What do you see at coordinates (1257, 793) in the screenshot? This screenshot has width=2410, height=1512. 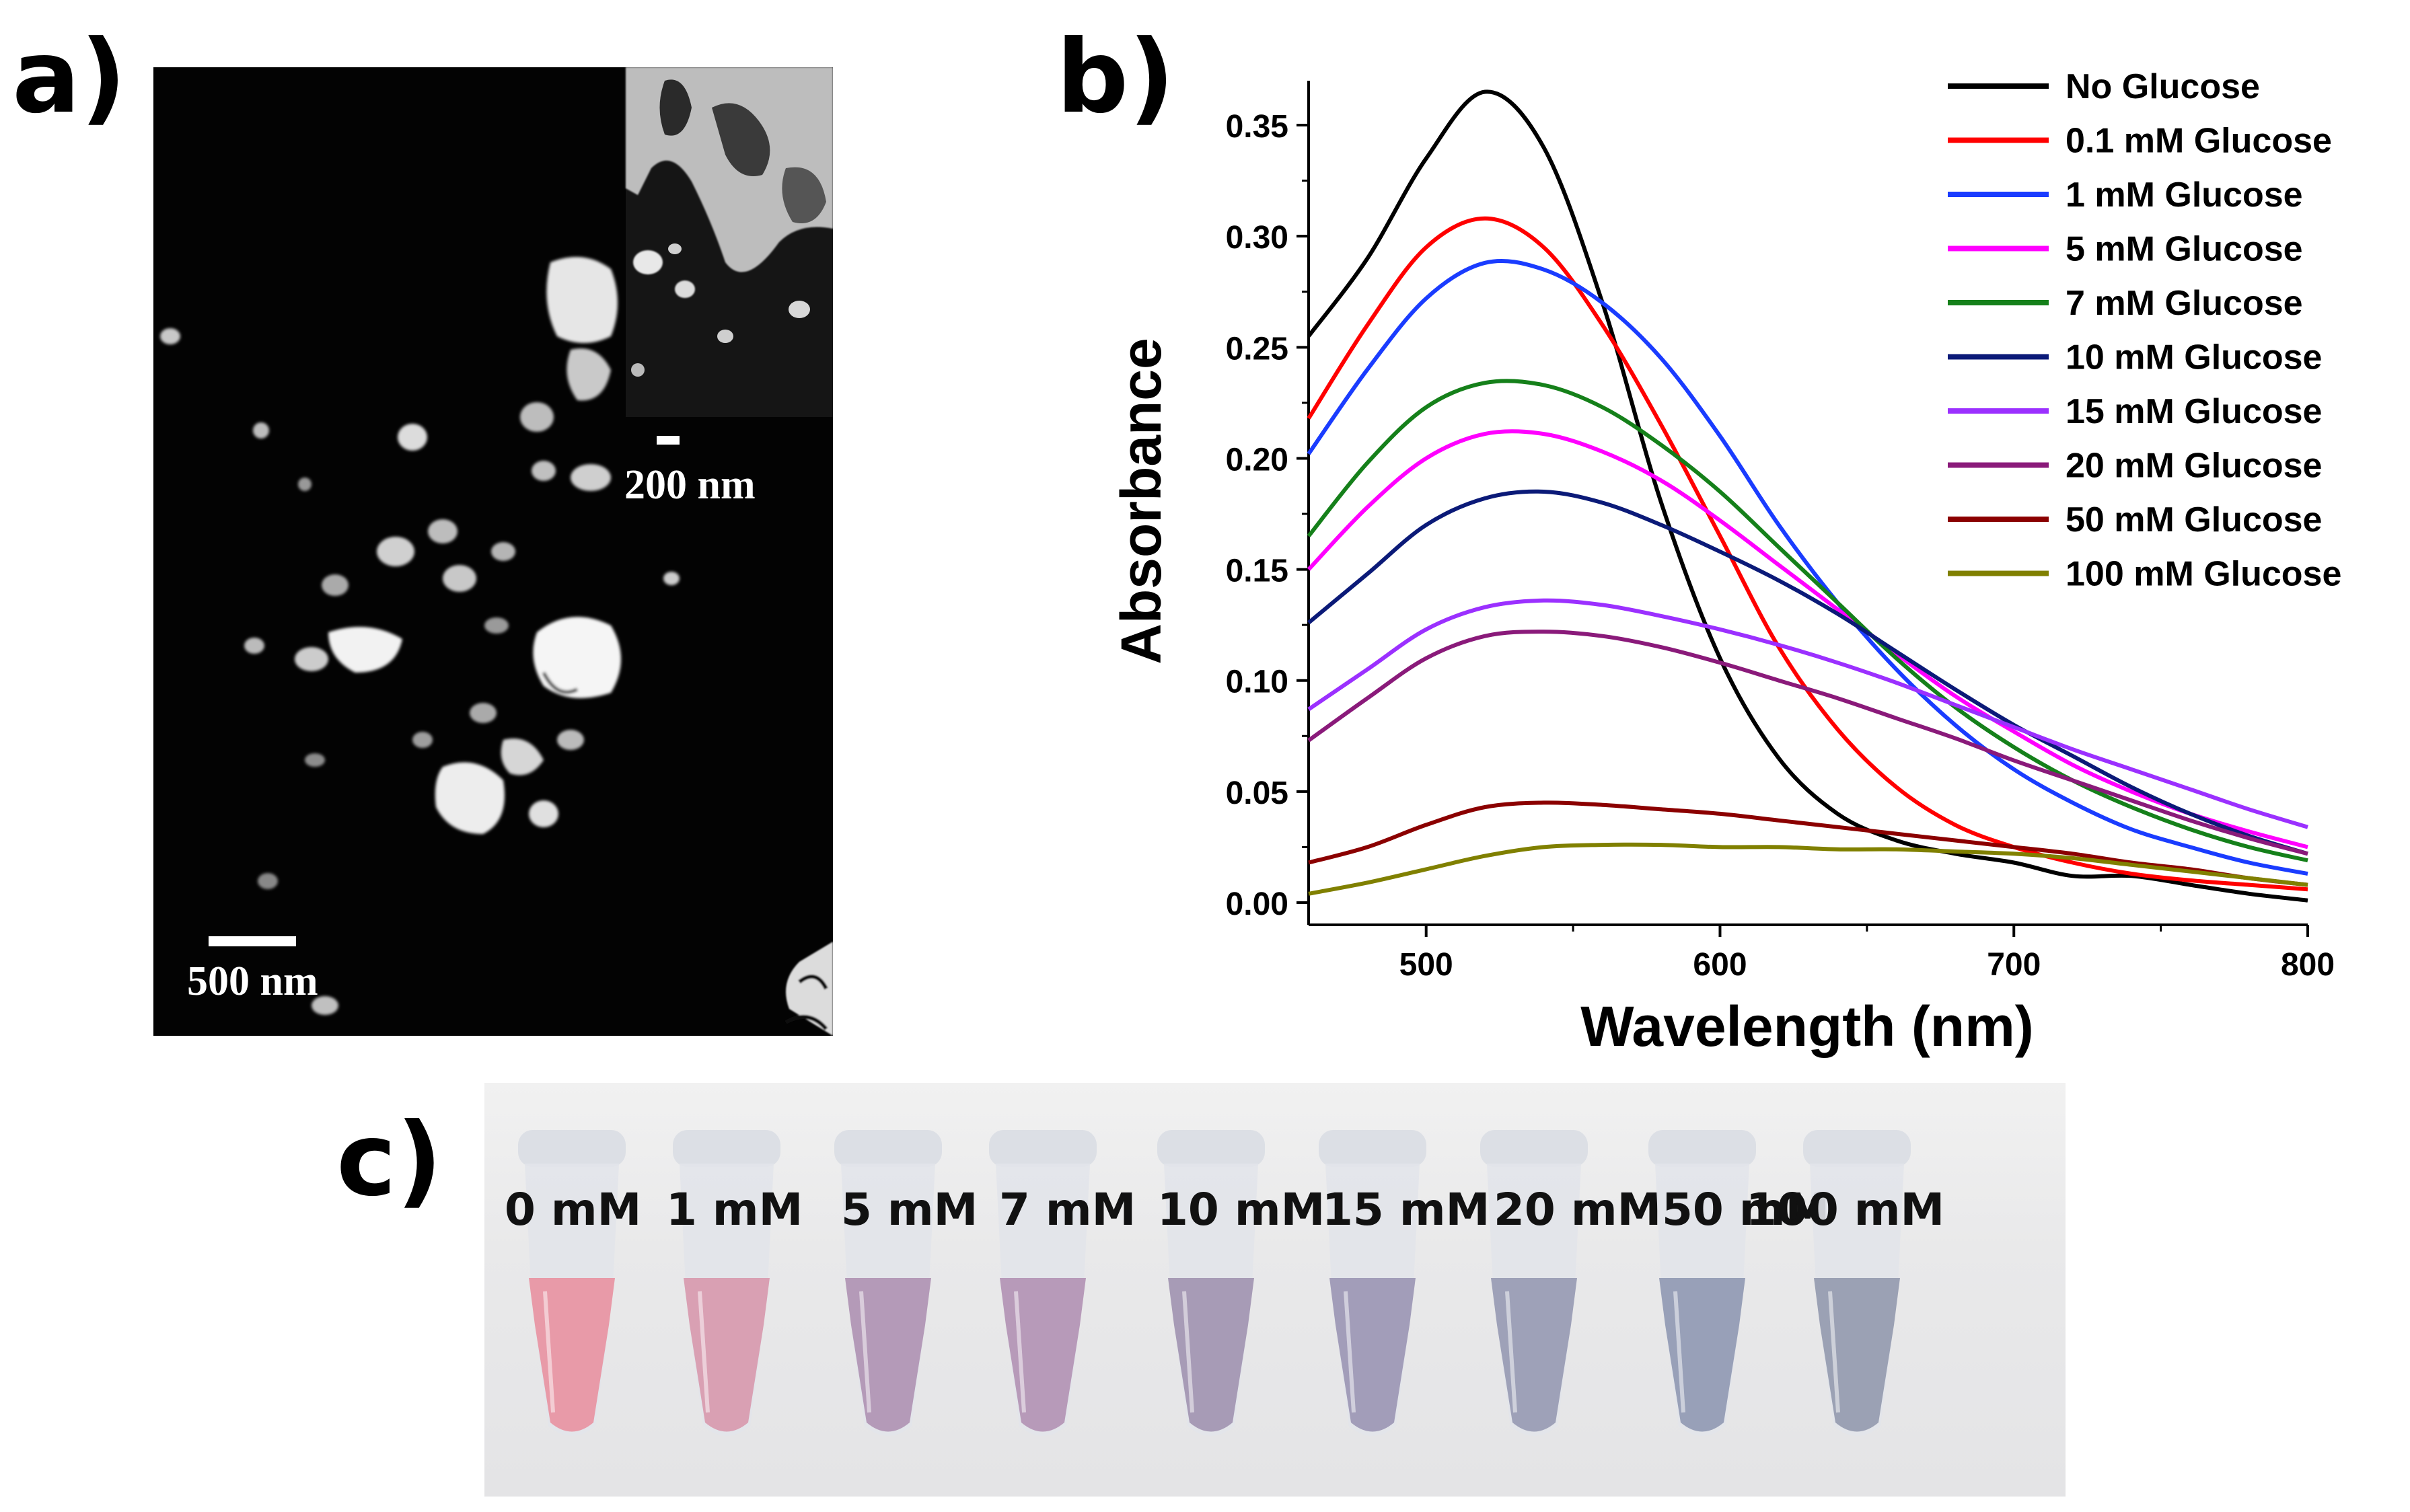 I see `y-tick-label: 0.05` at bounding box center [1257, 793].